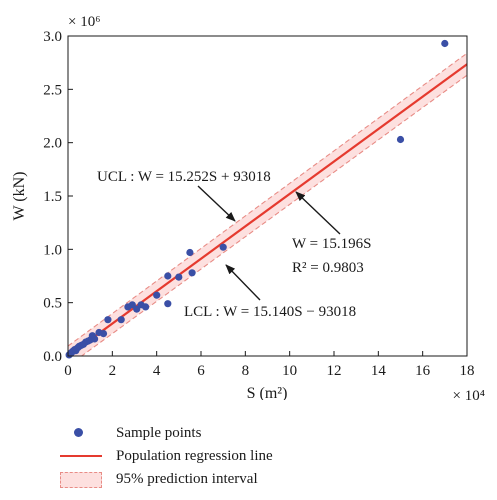  What do you see at coordinates (243, 282) in the screenshot?
I see `lcl-arrow` at bounding box center [243, 282].